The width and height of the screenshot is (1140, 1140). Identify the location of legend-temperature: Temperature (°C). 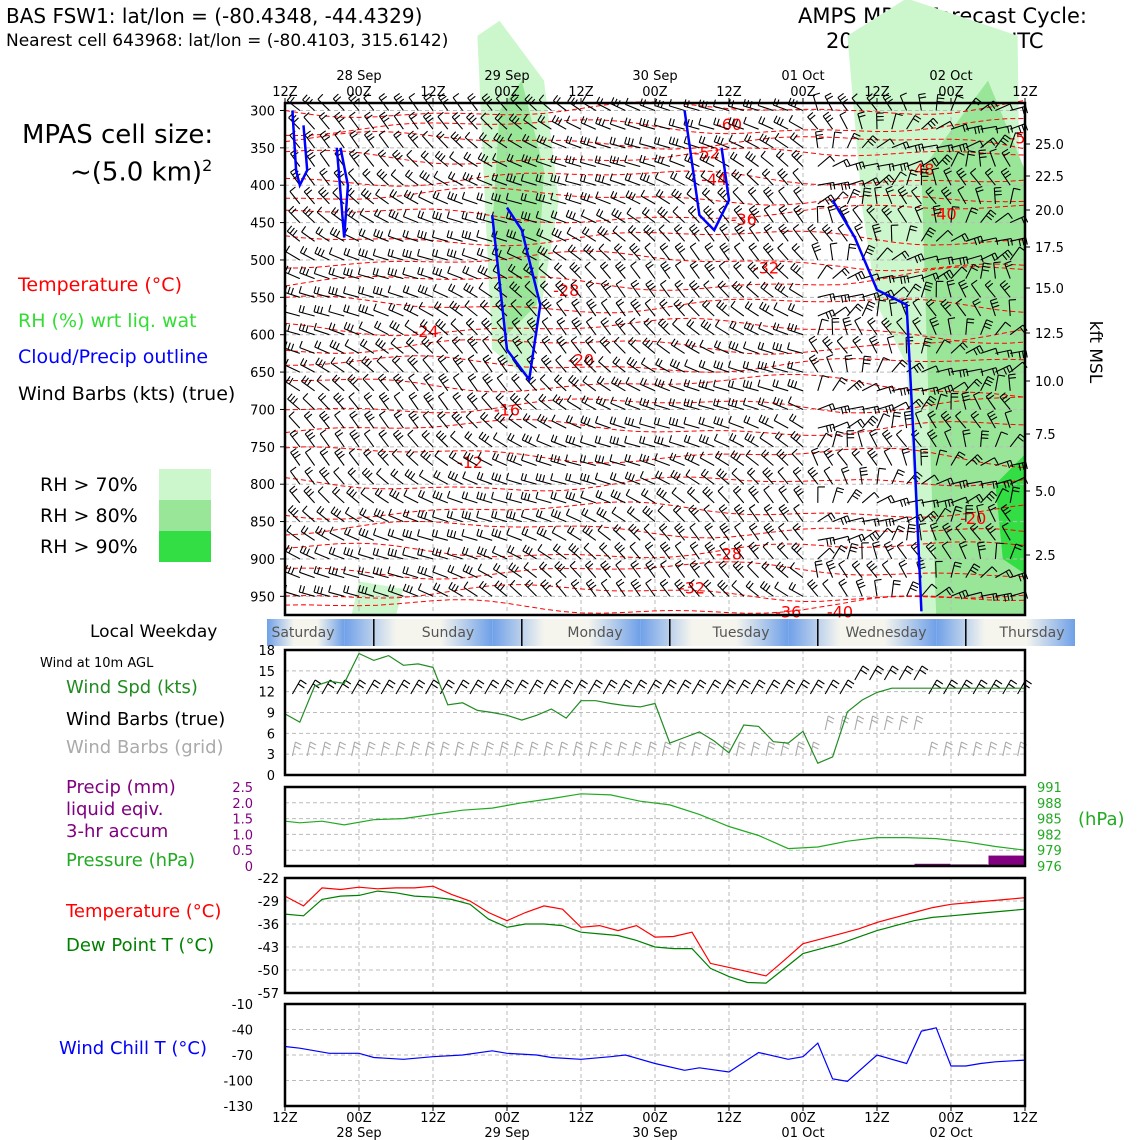
(100, 285).